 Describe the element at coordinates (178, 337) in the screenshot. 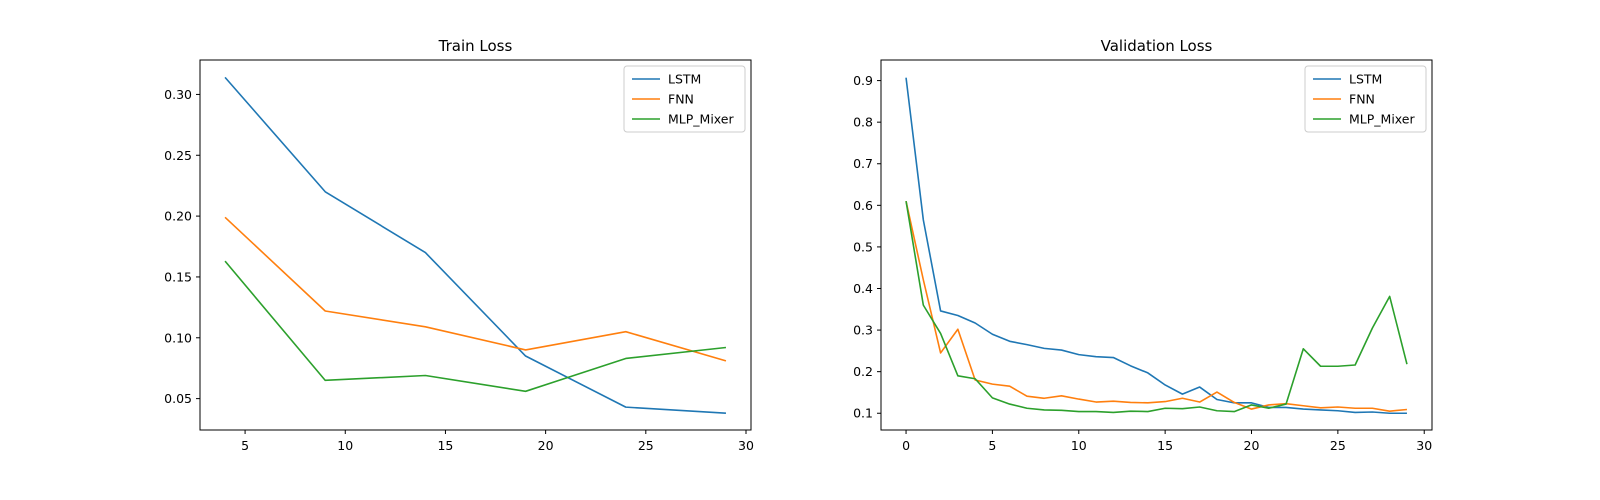

I see `y-tick-label: 0.10` at that location.